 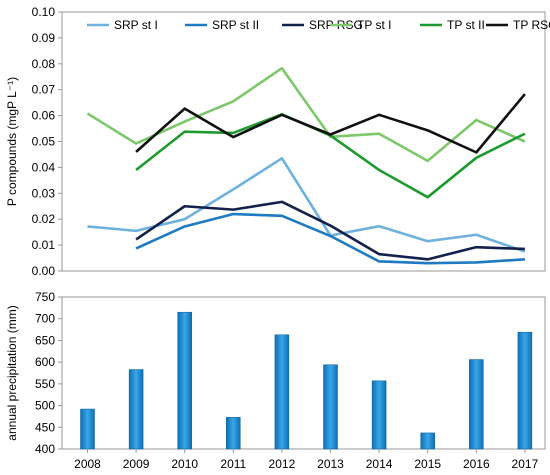 What do you see at coordinates (45, 362) in the screenshot?
I see `y-tick-label: 600` at bounding box center [45, 362].